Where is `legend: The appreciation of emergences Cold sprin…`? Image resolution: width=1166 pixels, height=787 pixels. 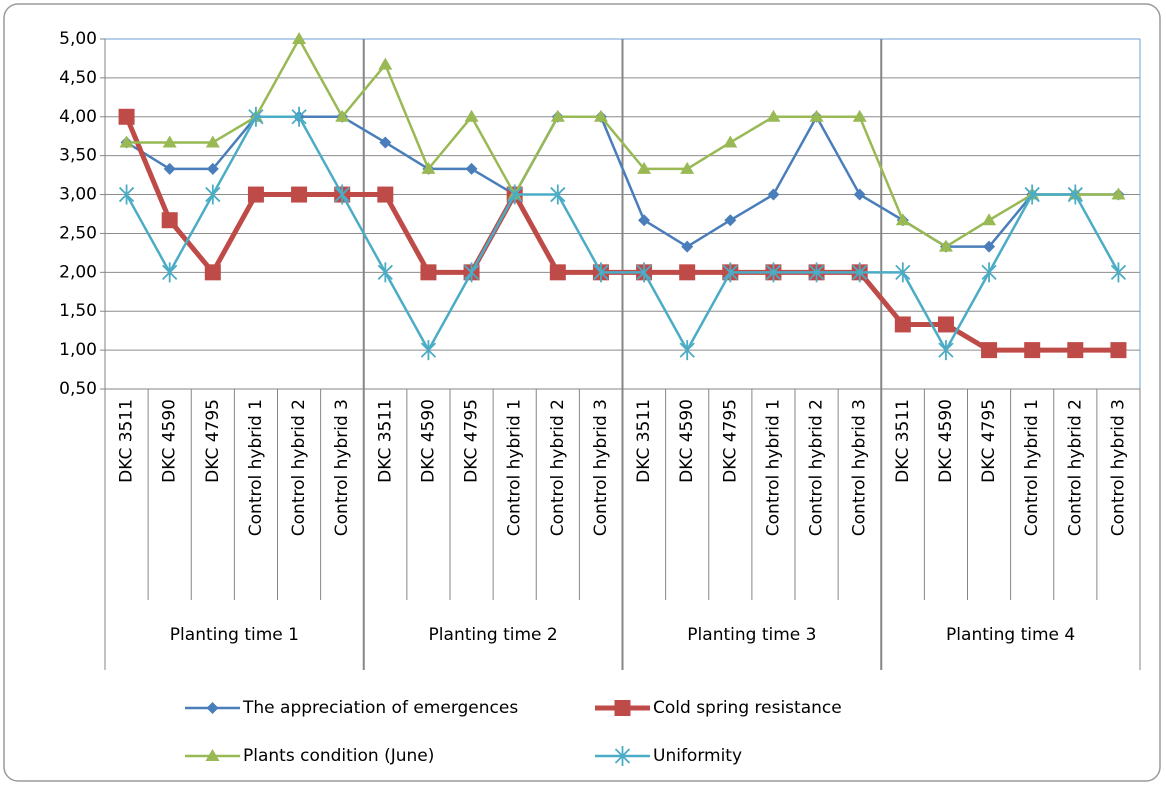 legend: The appreciation of emergences Cold sprin… is located at coordinates (513, 732).